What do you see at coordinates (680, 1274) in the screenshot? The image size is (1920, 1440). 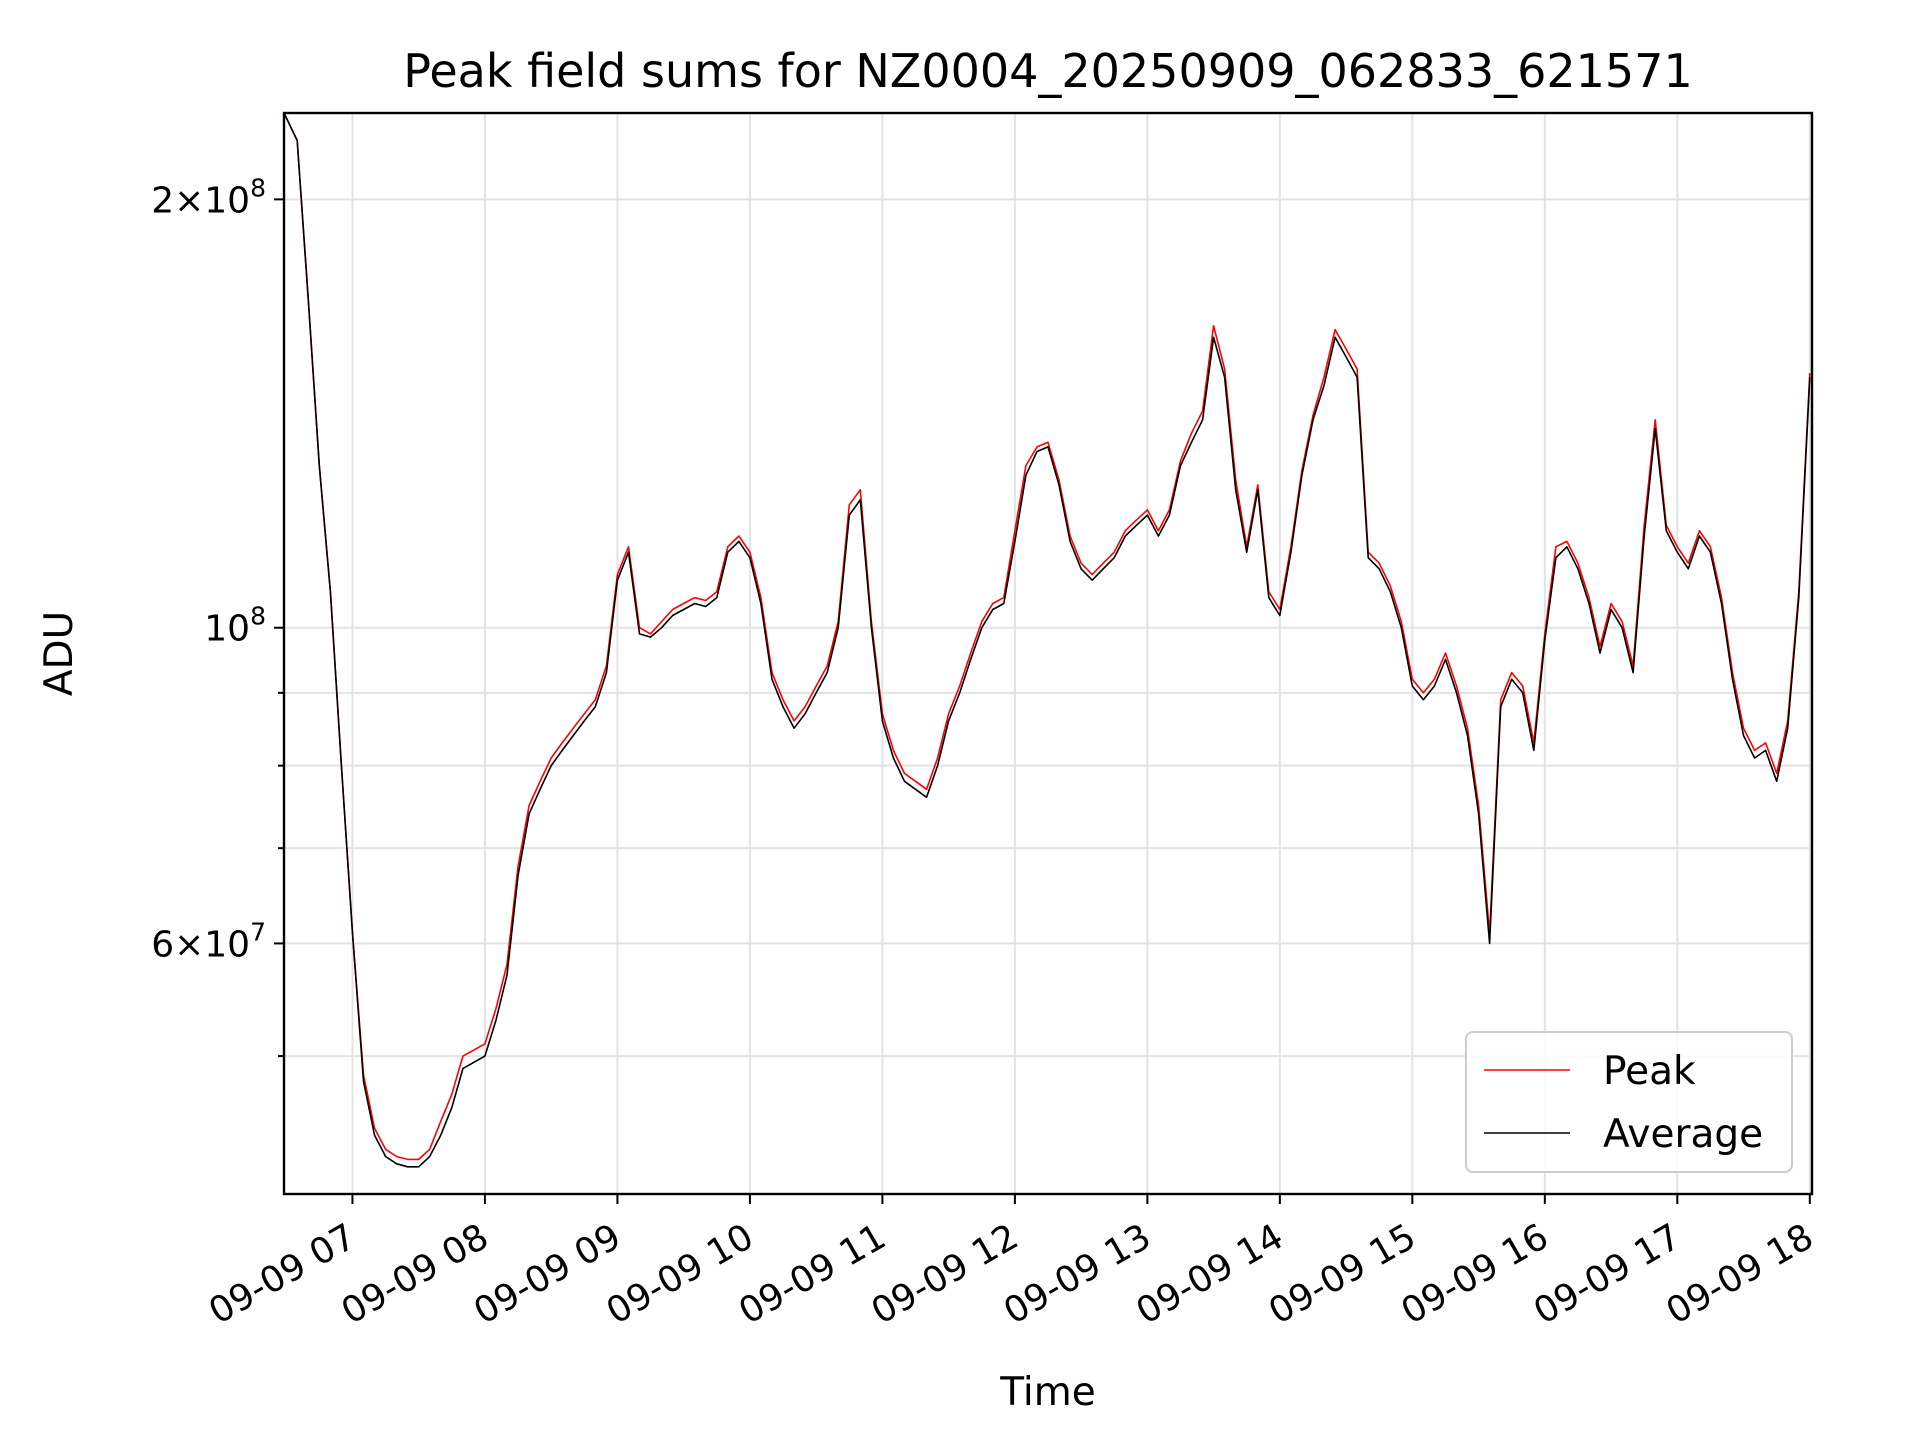 I see `x-tick-label: 09-09 10` at bounding box center [680, 1274].